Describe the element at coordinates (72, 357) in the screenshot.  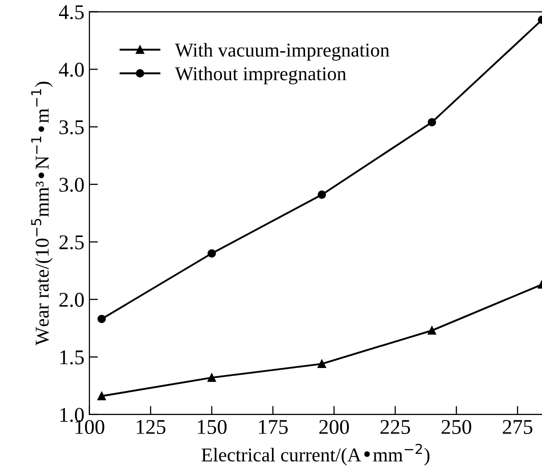
I see `y-tick-label: 1.5` at that location.